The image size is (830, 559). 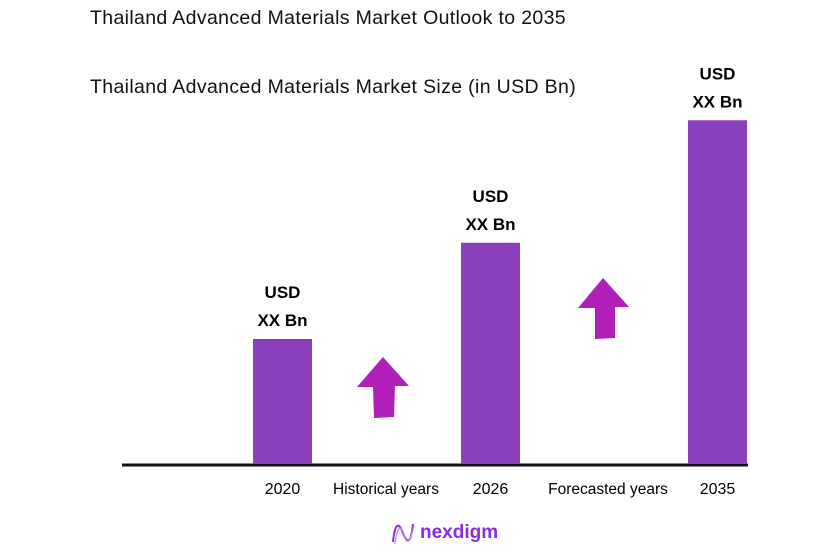 What do you see at coordinates (491, 489) in the screenshot?
I see `x-tick-label: 2026` at bounding box center [491, 489].